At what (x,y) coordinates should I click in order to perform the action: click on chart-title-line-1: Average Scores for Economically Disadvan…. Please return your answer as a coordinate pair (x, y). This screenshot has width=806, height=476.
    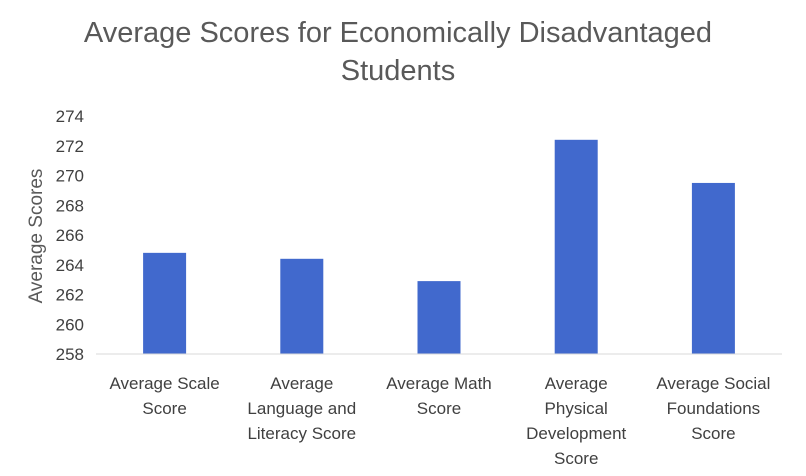
    Looking at the image, I should click on (398, 33).